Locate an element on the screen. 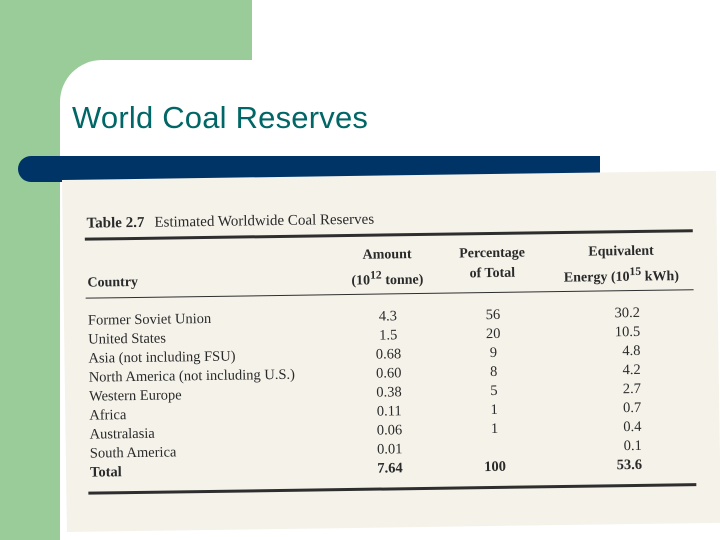 This screenshot has height=540, width=720. cell-energy: 30.2 is located at coordinates (627, 313).